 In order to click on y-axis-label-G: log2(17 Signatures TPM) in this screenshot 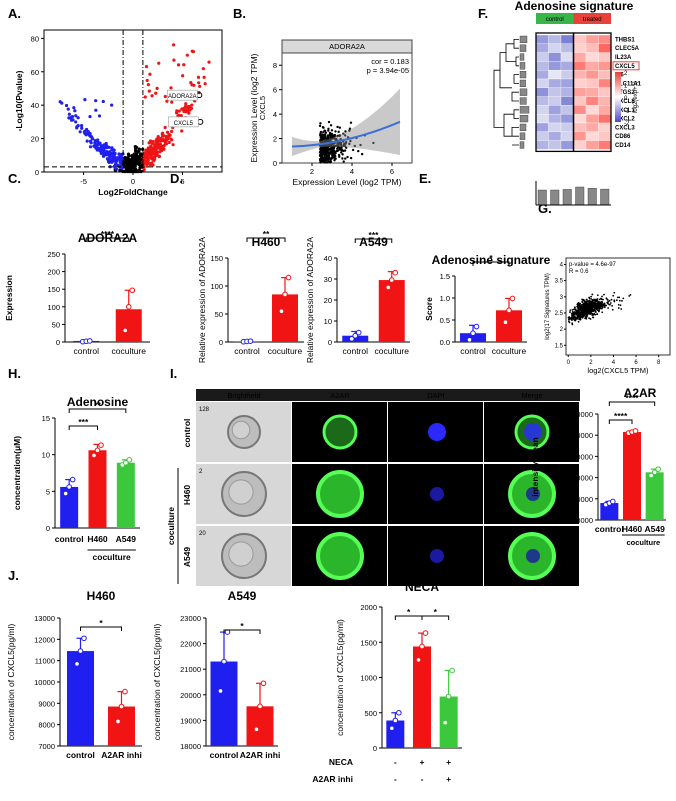, I will do `click(548, 306)`.